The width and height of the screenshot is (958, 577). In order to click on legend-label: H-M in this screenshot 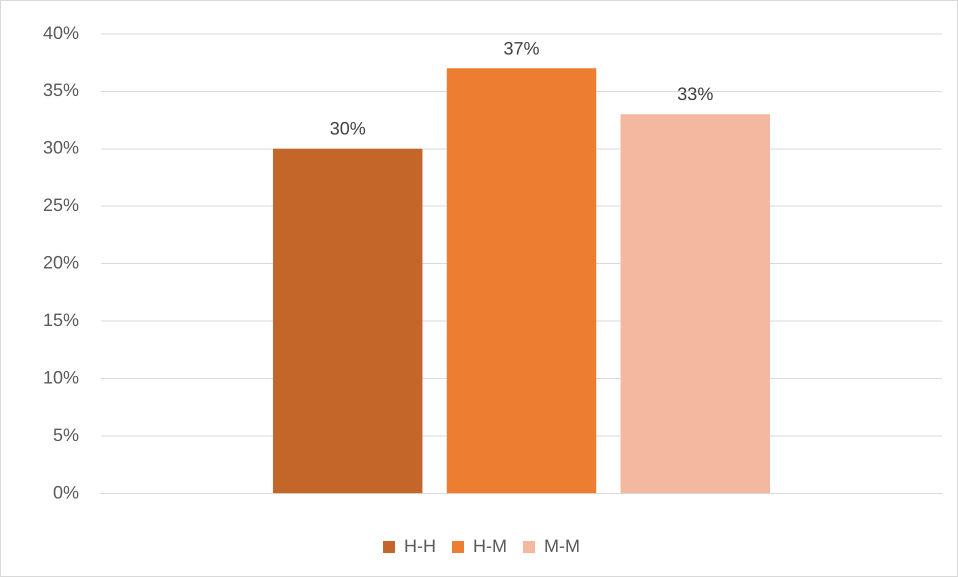, I will do `click(490, 546)`.